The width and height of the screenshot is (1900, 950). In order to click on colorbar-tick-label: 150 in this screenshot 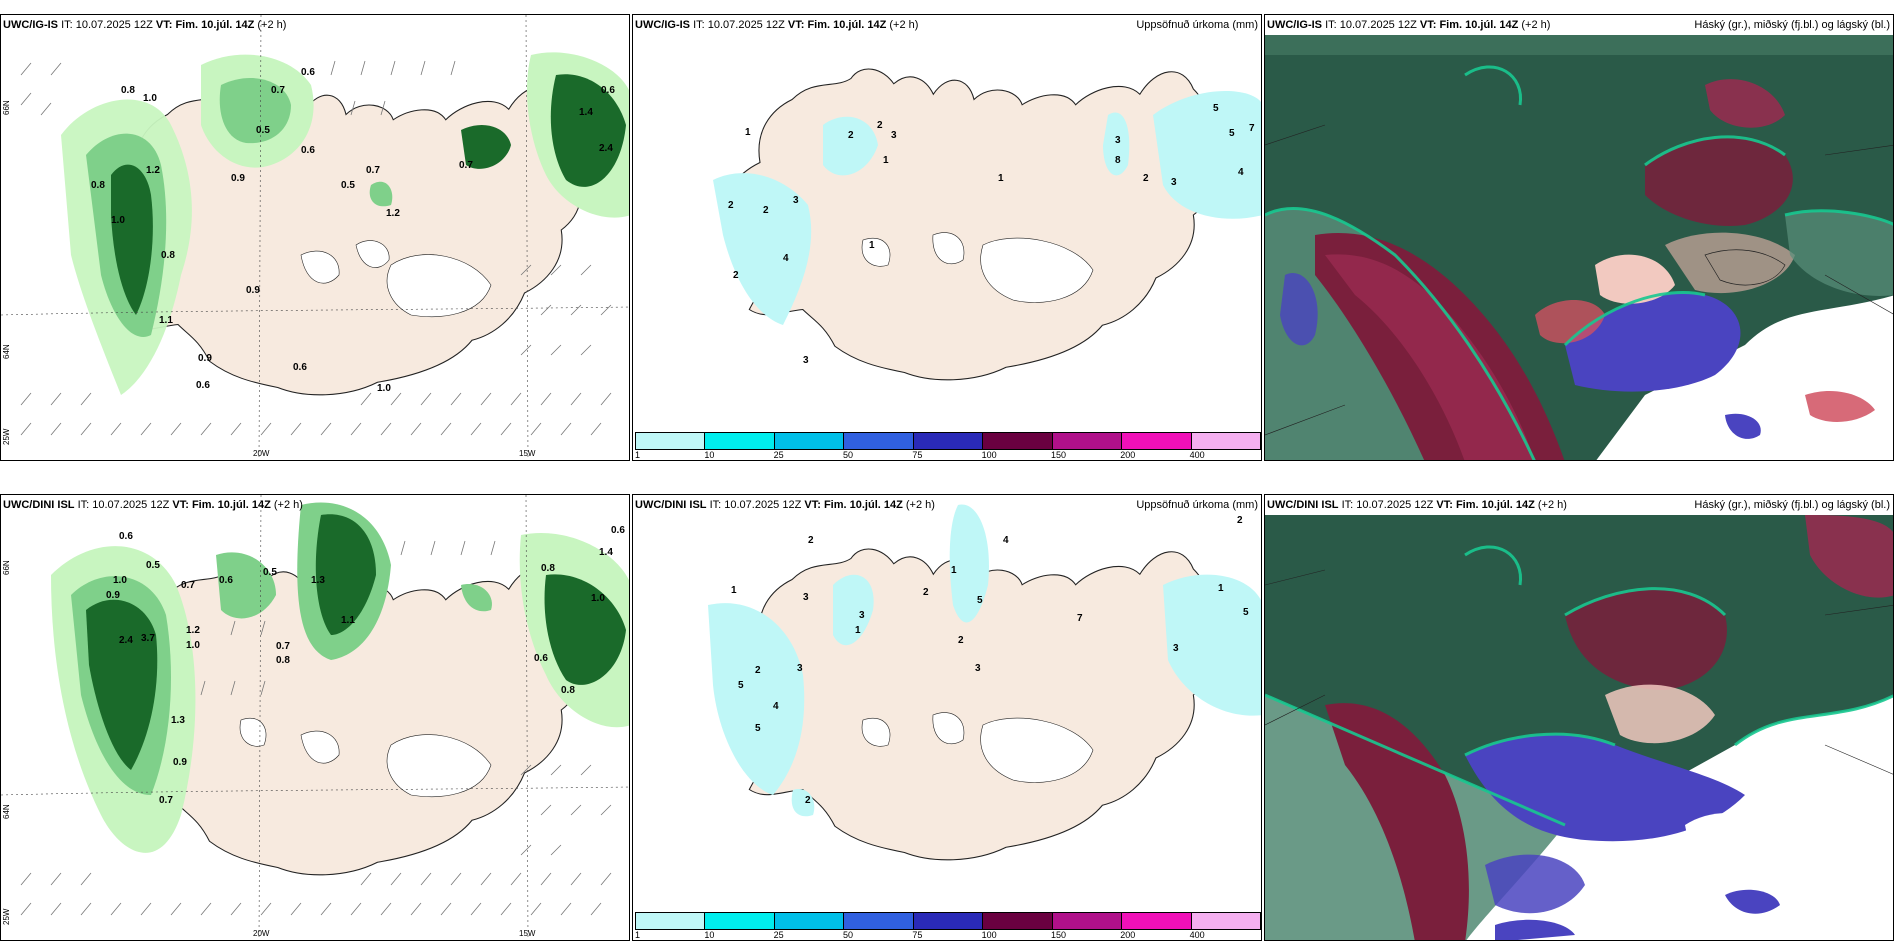, I will do `click(1058, 935)`.